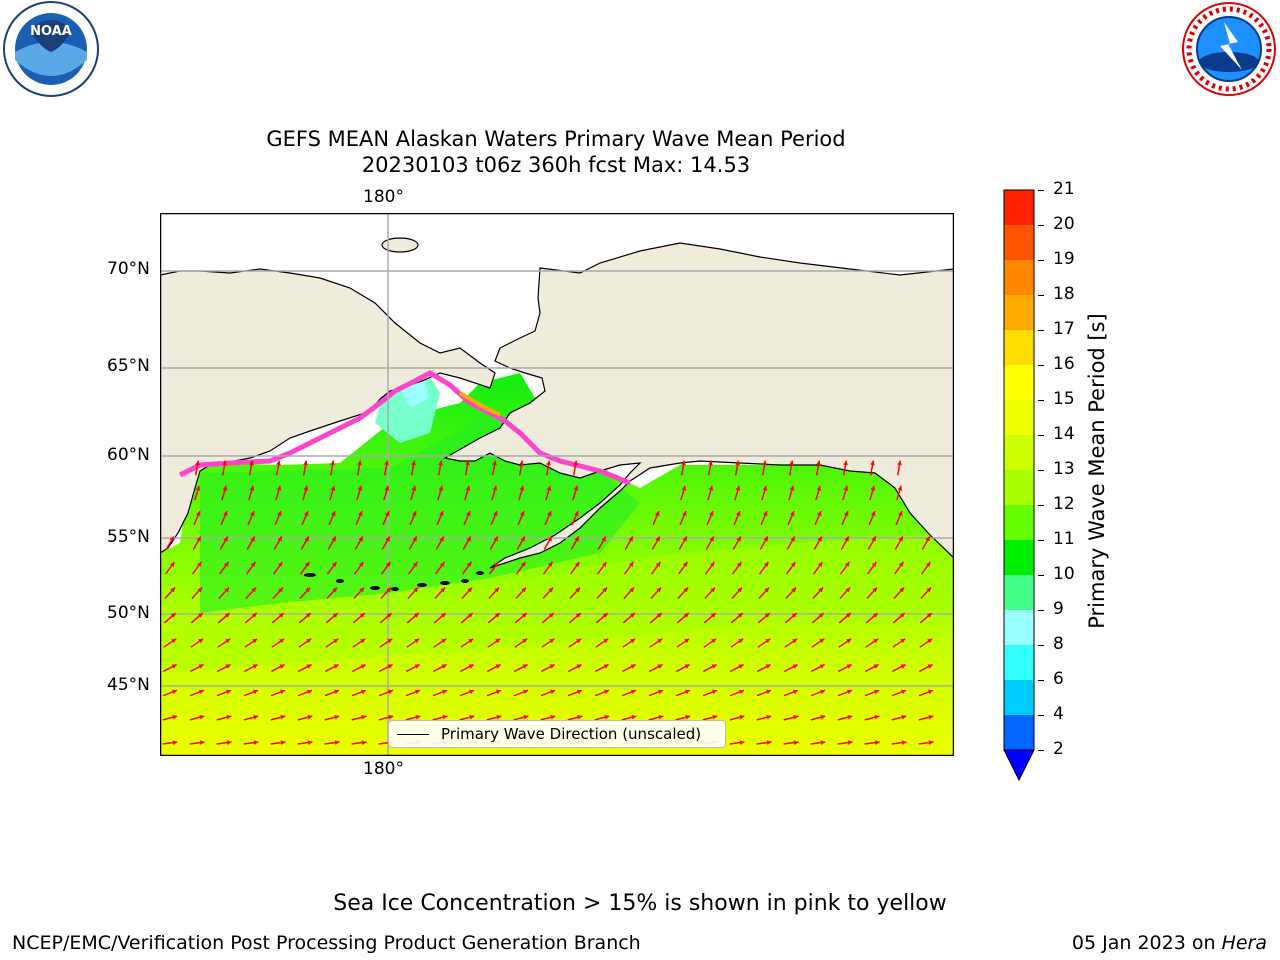 This screenshot has height=960, width=1280. I want to click on lat-label-45: 45°N, so click(128, 685).